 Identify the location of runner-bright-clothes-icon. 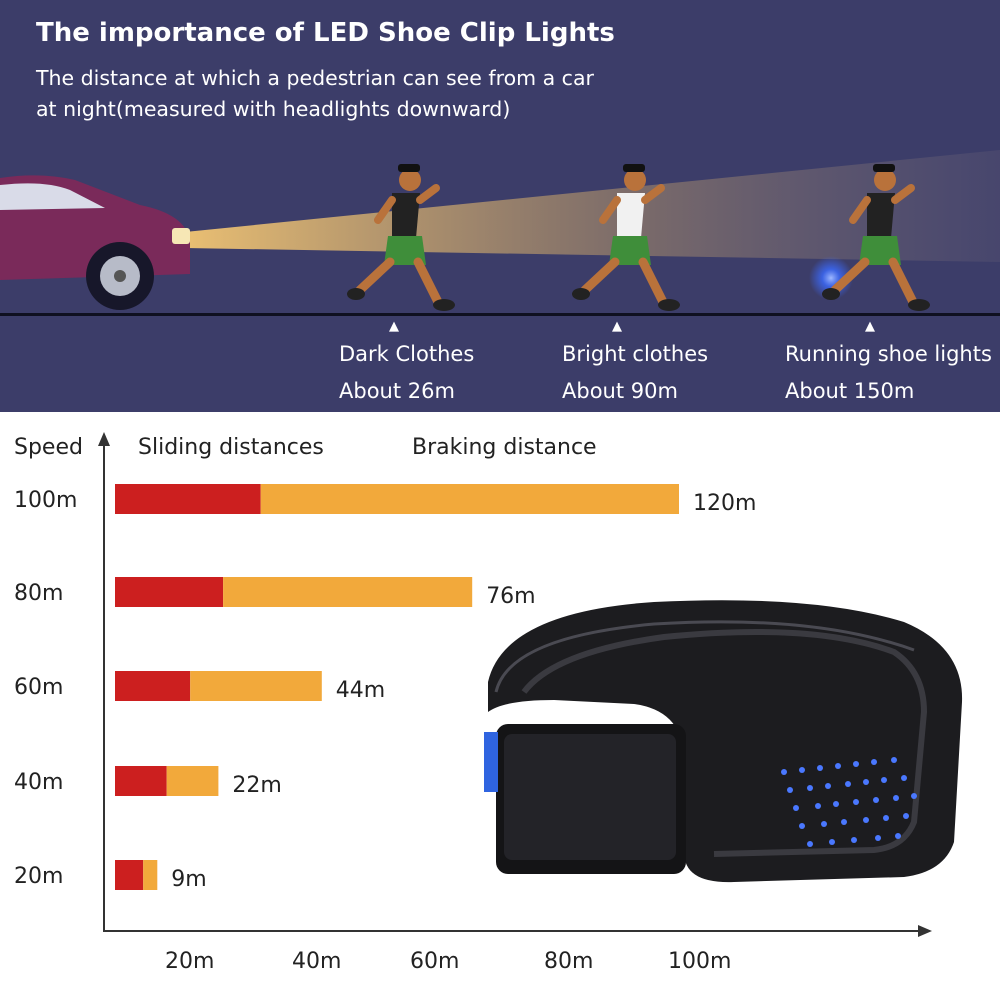
(626, 237).